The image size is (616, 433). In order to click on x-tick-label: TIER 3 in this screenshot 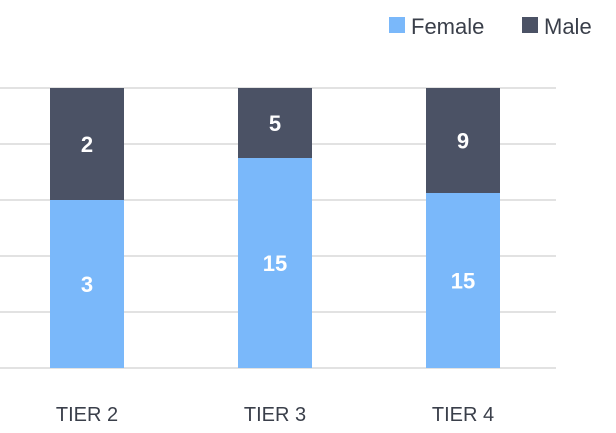, I will do `click(275, 415)`.